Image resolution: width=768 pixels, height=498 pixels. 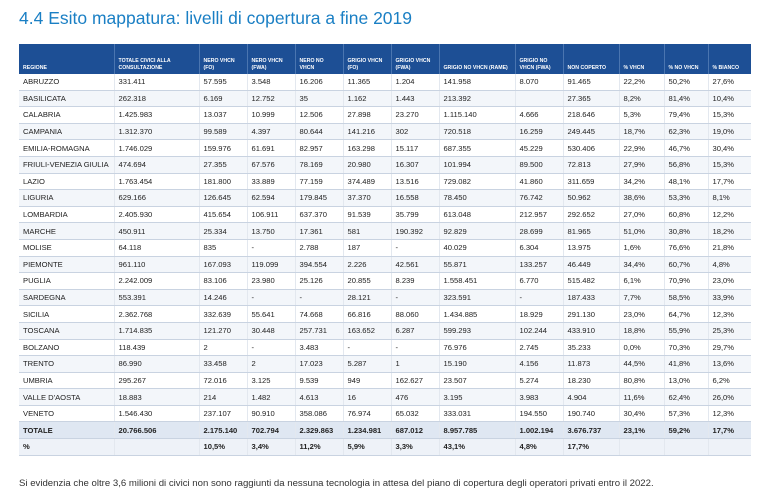 What do you see at coordinates (642, 59) in the screenshot?
I see `column-header: % VHCN` at bounding box center [642, 59].